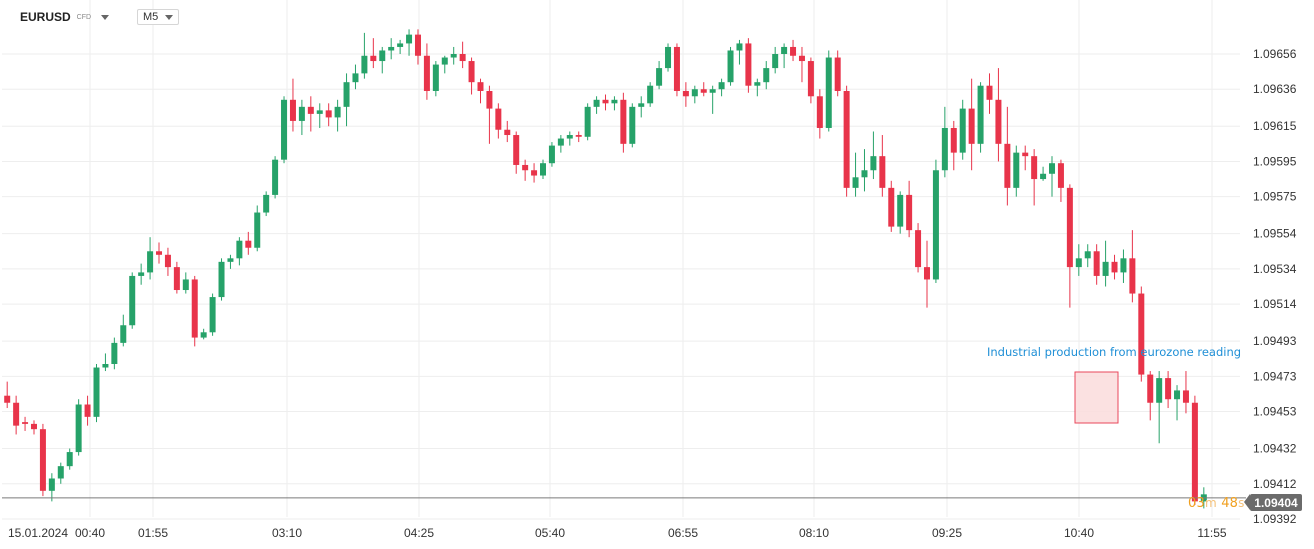 This screenshot has width=1314, height=549. Describe the element at coordinates (1275, 269) in the screenshot. I see `y-tick-label: 1.09534` at that location.